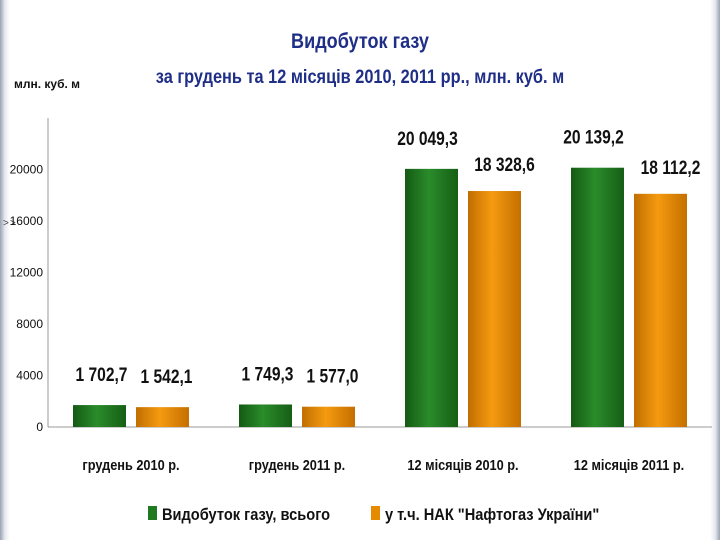 Image resolution: width=720 pixels, height=540 pixels. Describe the element at coordinates (27, 299) in the screenshot. I see `y-ticks: 0 4000 8000 12000 16000 20000` at that location.